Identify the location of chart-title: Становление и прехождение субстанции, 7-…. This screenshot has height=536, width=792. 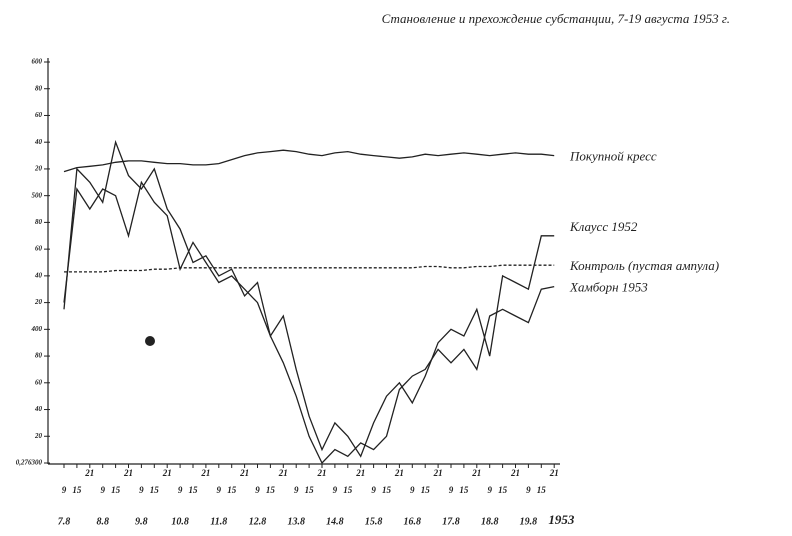
(556, 18).